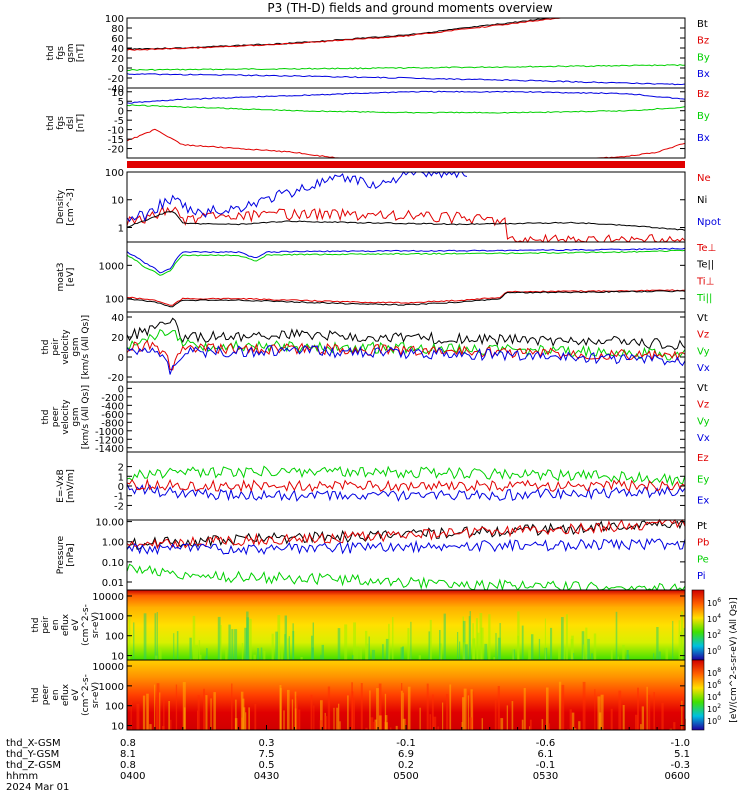 This screenshot has width=750, height=804. What do you see at coordinates (703, 421) in the screenshot?
I see `legend-entry-vy: Vy` at bounding box center [703, 421].